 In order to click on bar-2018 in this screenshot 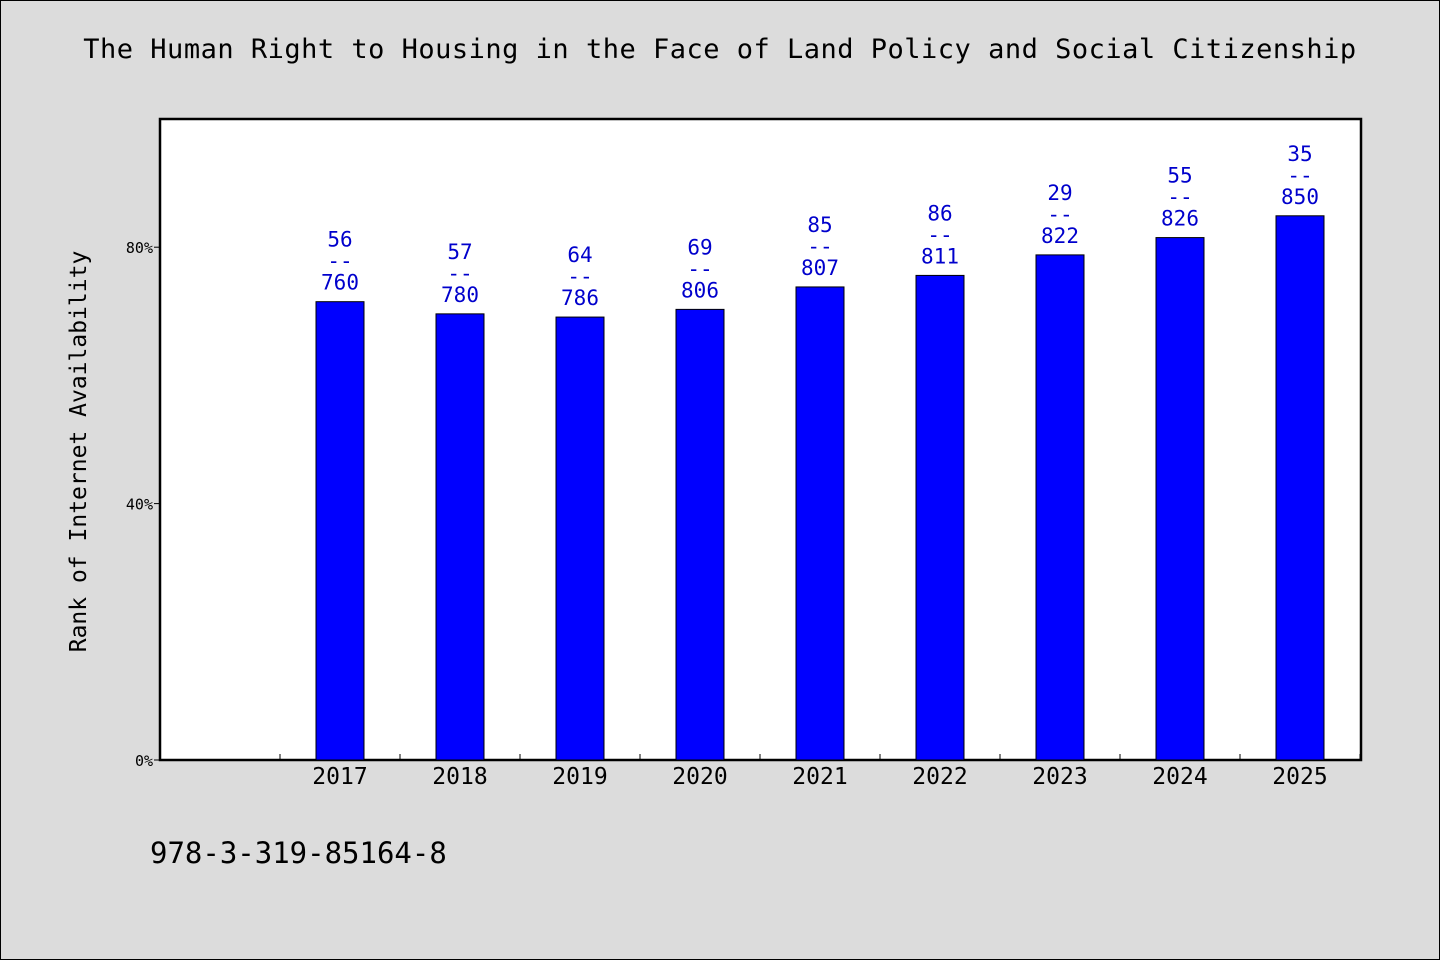, I will do `click(460, 537)`.